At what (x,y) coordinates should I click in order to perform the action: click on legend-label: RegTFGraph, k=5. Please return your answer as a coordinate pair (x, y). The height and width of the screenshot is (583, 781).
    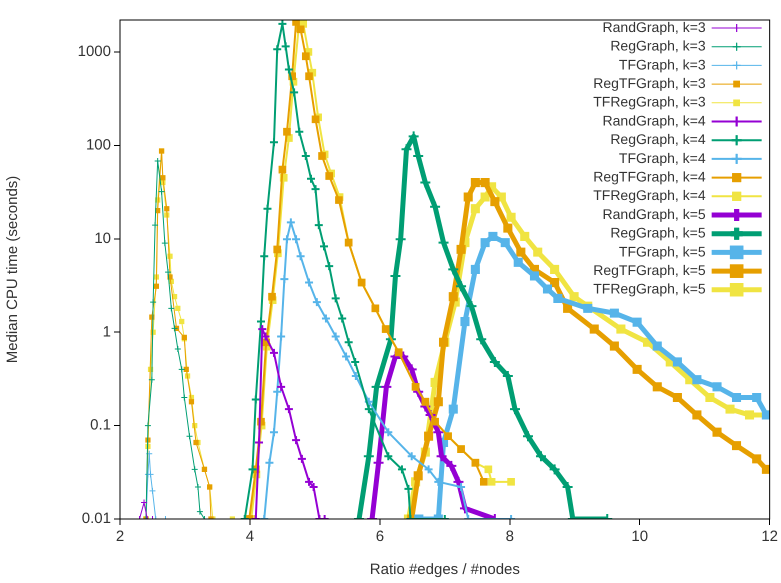
    Looking at the image, I should click on (649, 270).